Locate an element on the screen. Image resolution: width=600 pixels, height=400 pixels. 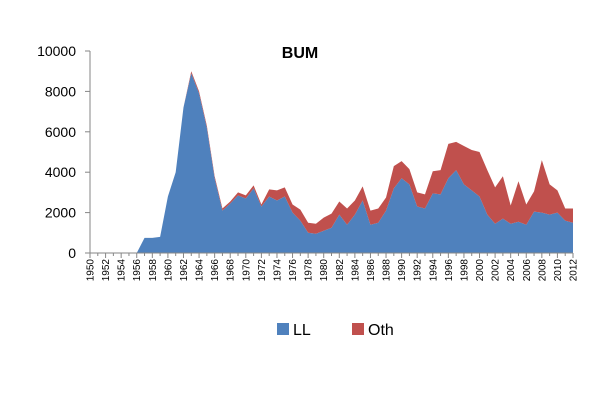
x-tick-label: 1994 is located at coordinates (433, 270).